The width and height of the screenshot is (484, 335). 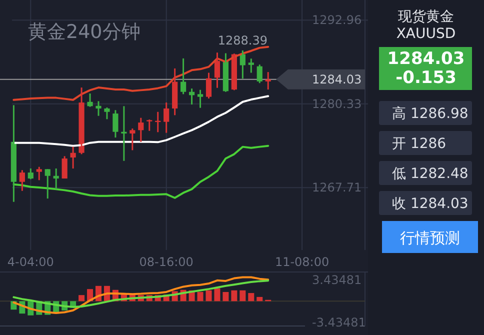 I want to click on text: 1284.03, so click(x=426, y=59).